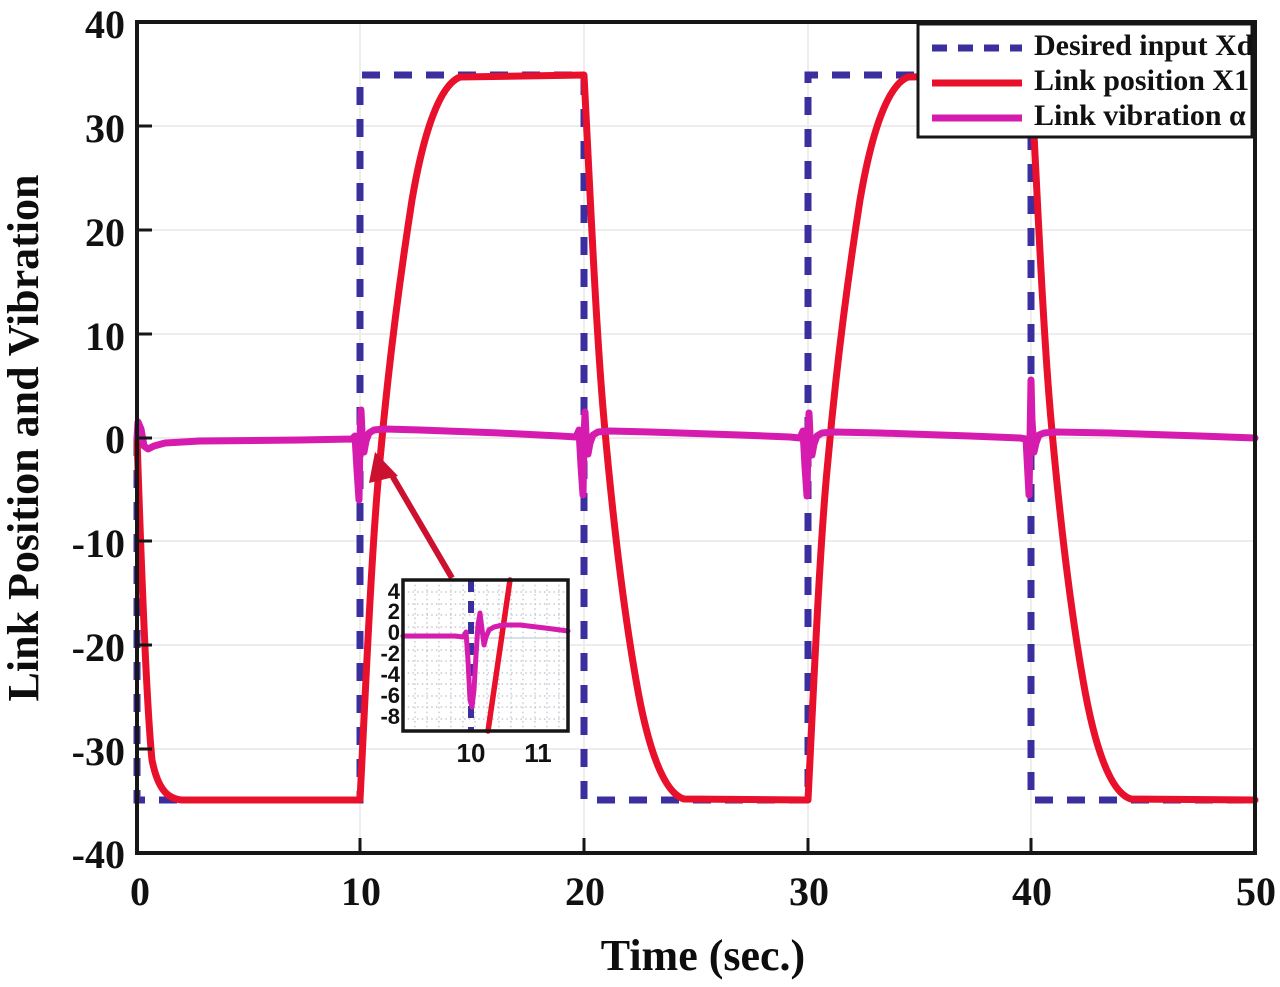 The width and height of the screenshot is (1280, 987). I want to click on arrow-head, so click(383, 467).